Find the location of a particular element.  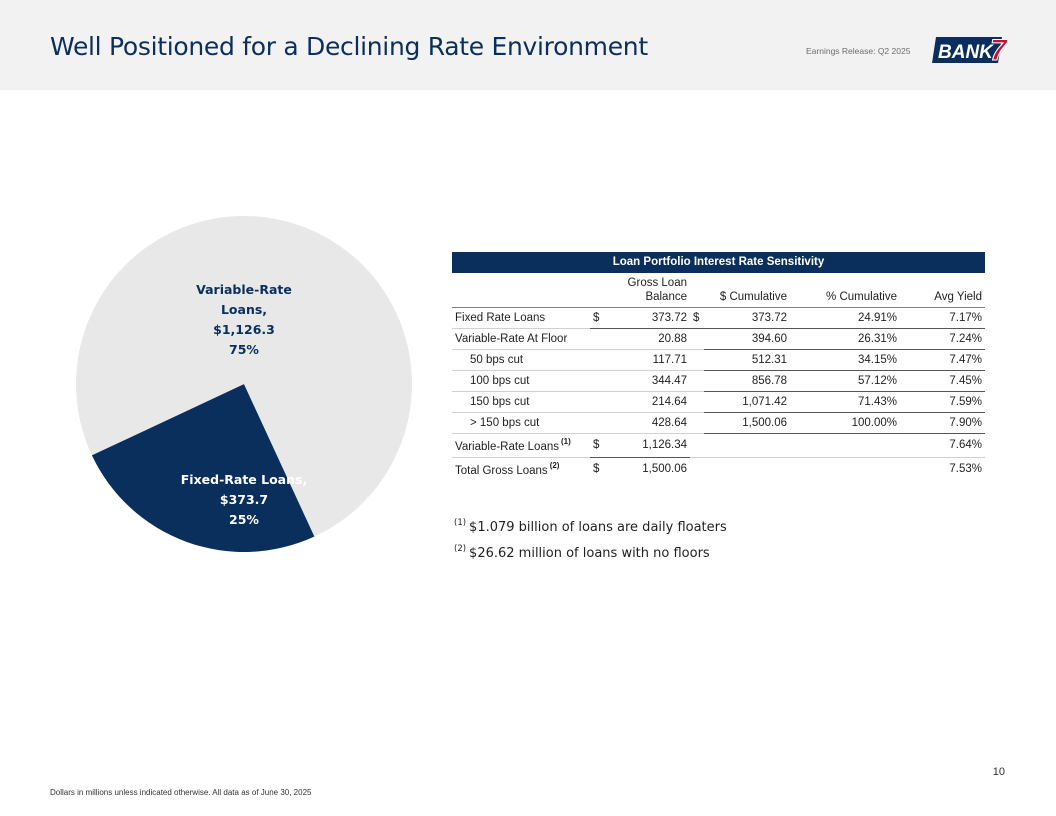

variable-rate-label-line: 75% is located at coordinates (244, 349).